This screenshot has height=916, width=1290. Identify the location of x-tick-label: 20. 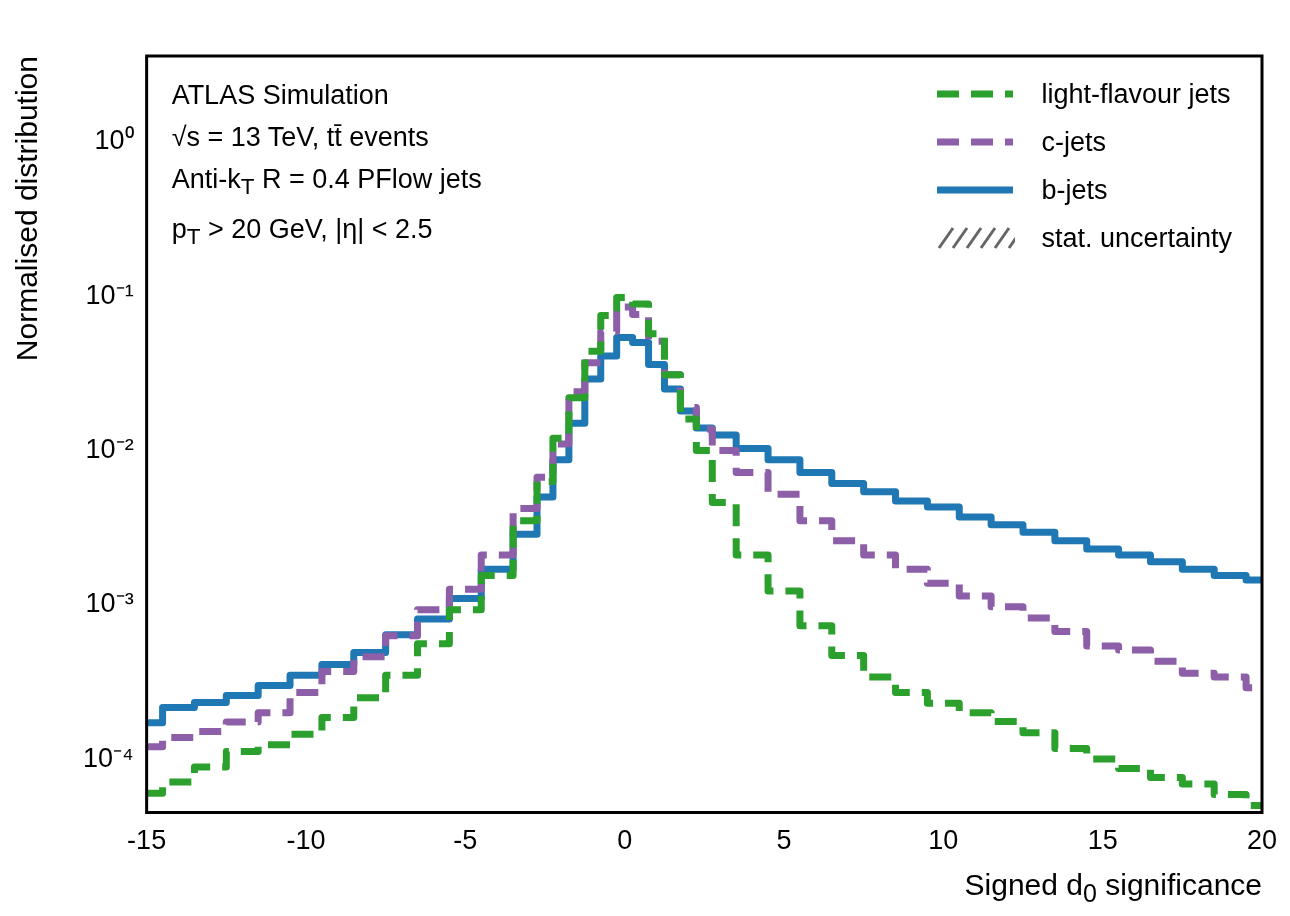
(1262, 840).